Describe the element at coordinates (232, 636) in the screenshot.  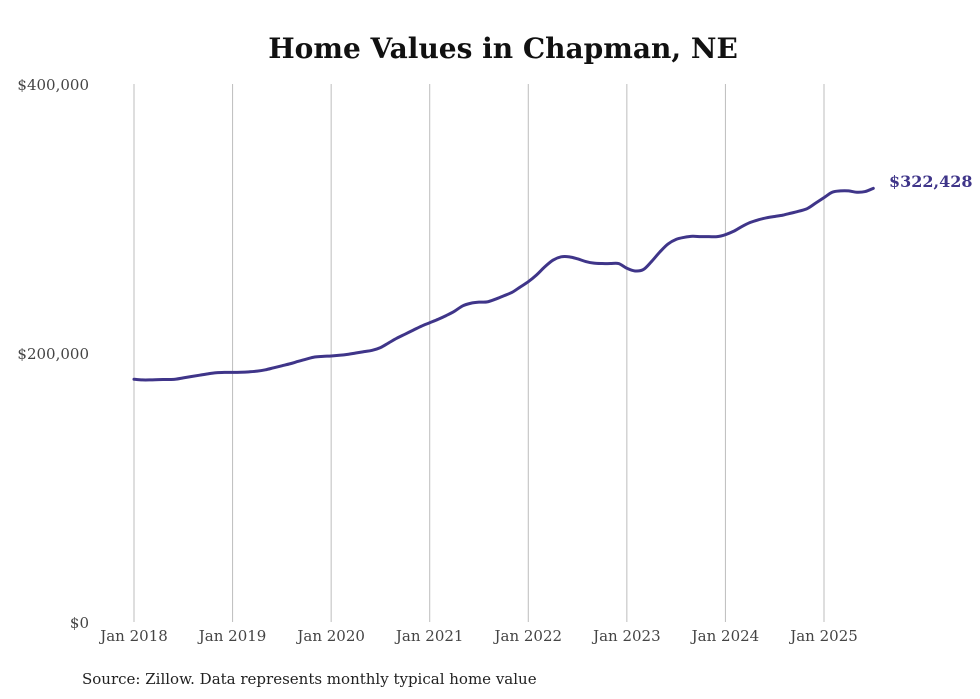
I see `x-tick-label: Jan 2019` at that location.